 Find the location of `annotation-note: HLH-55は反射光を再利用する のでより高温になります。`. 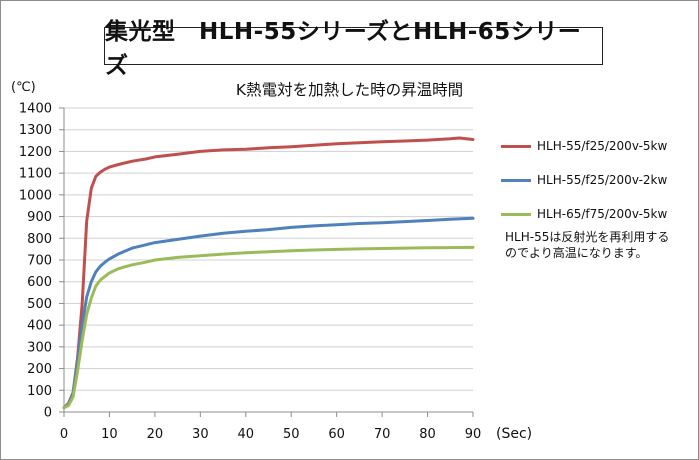

annotation-note: HLH-55は反射光を再利用する のでより高温になります。 is located at coordinates (597, 245).